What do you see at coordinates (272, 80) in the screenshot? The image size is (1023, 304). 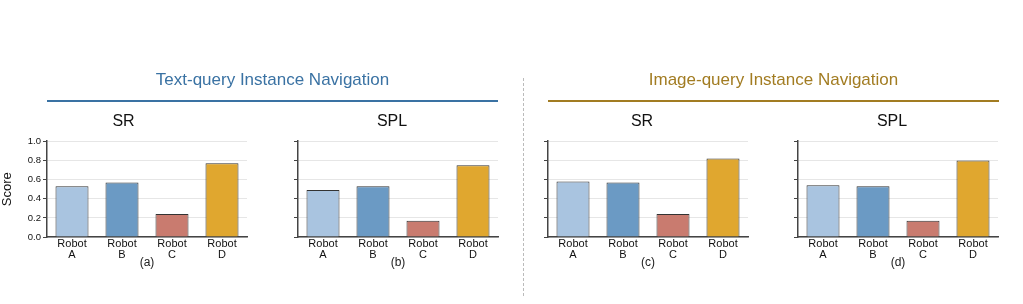 I see `text: Text-query Instance Navigation` at bounding box center [272, 80].